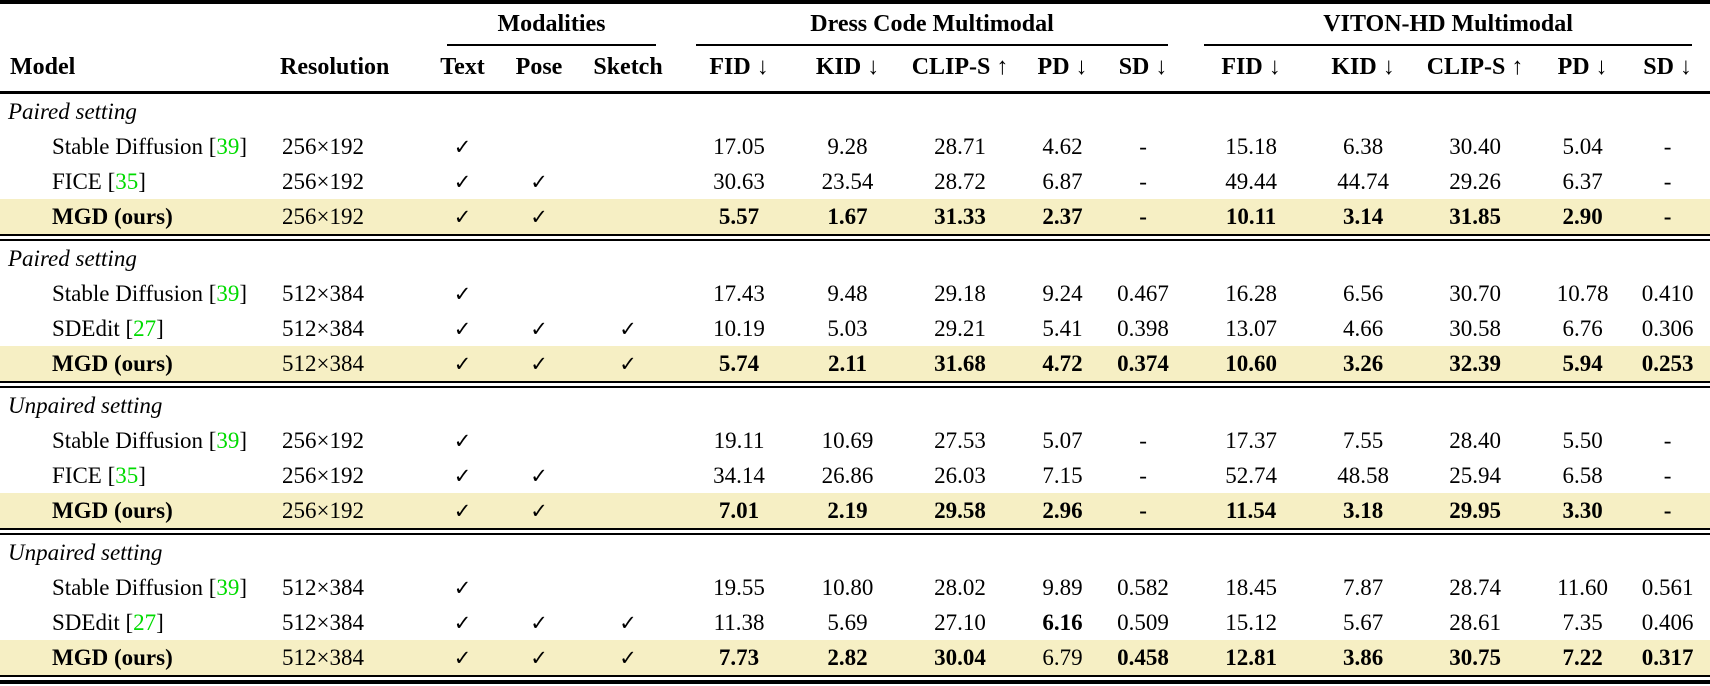 The image size is (1710, 686). What do you see at coordinates (1667, 293) in the screenshot?
I see `metric-value-cell: 0.410` at bounding box center [1667, 293].